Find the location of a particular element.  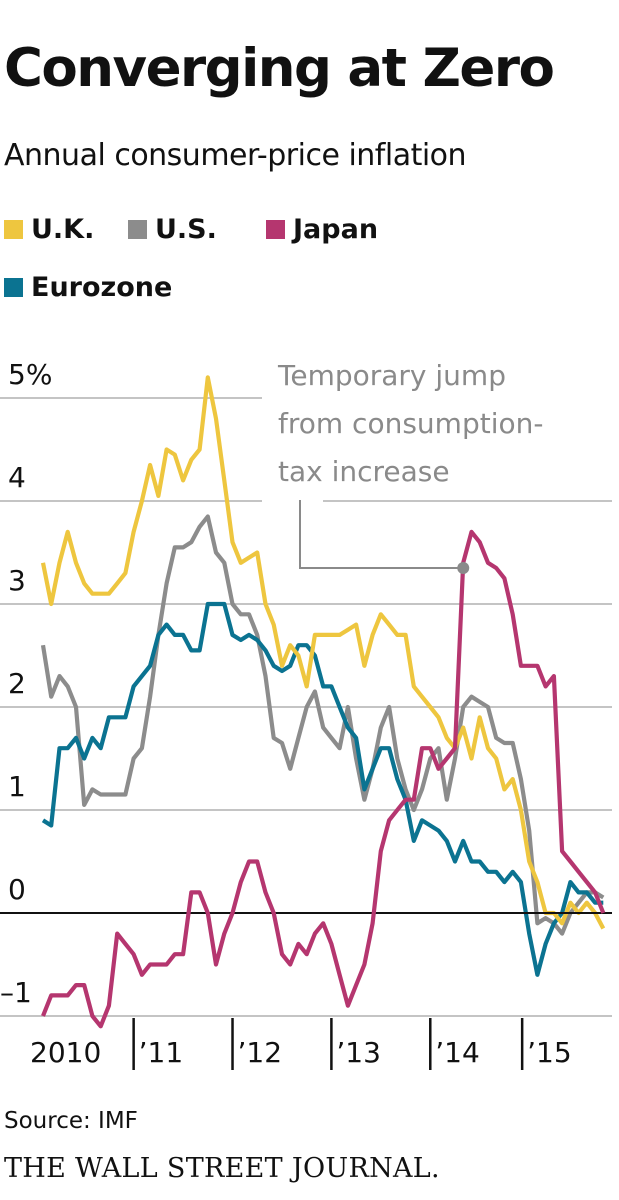

publisher-logo: THE WALL STREET JOURNAL. is located at coordinates (222, 1168).